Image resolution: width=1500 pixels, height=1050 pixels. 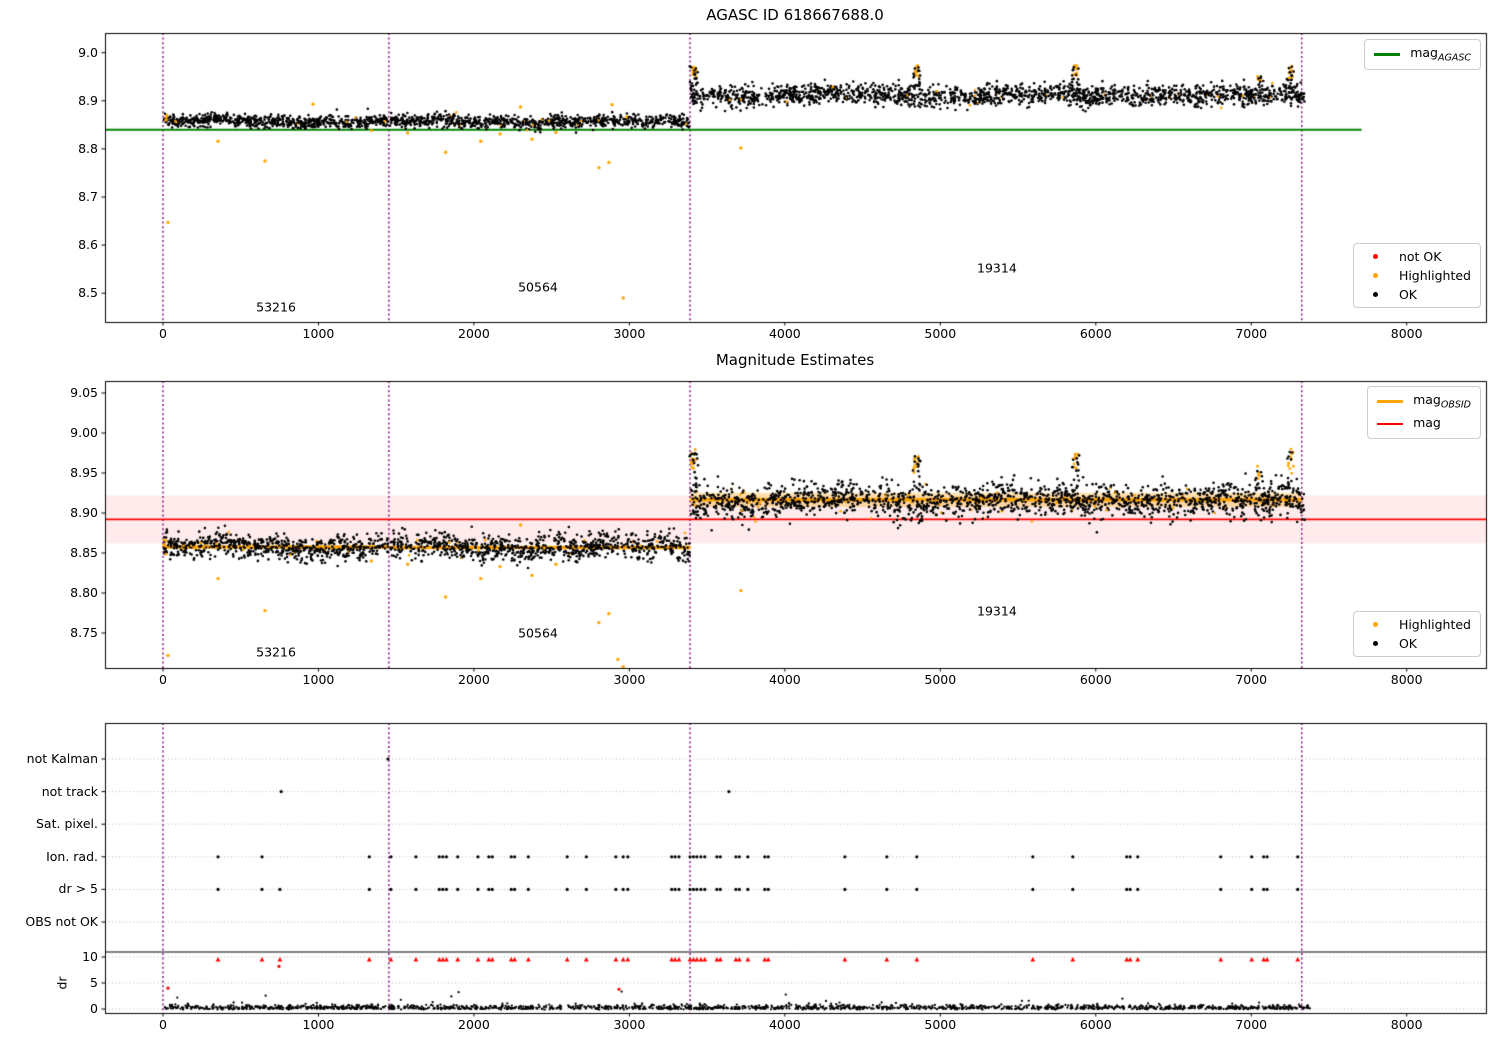 What do you see at coordinates (1375, 256) in the screenshot?
I see `not-ok-dot-swatch` at bounding box center [1375, 256].